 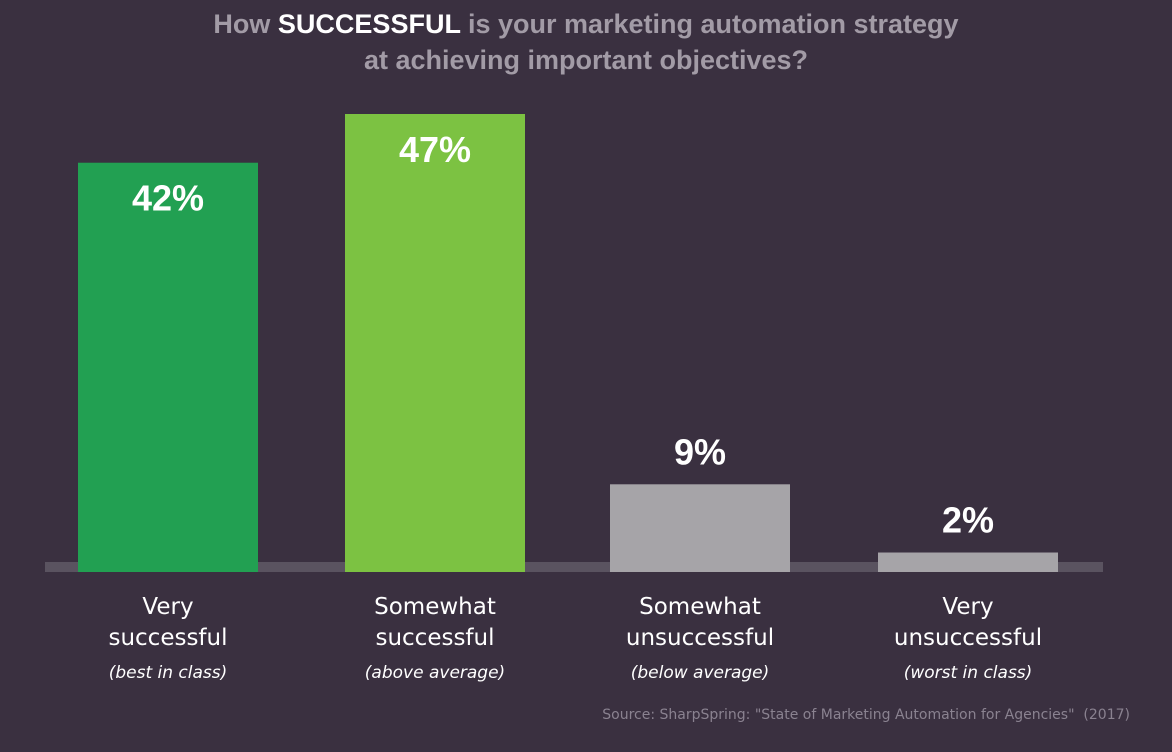 I want to click on category-sublabel-3: (below average), so click(x=700, y=673).